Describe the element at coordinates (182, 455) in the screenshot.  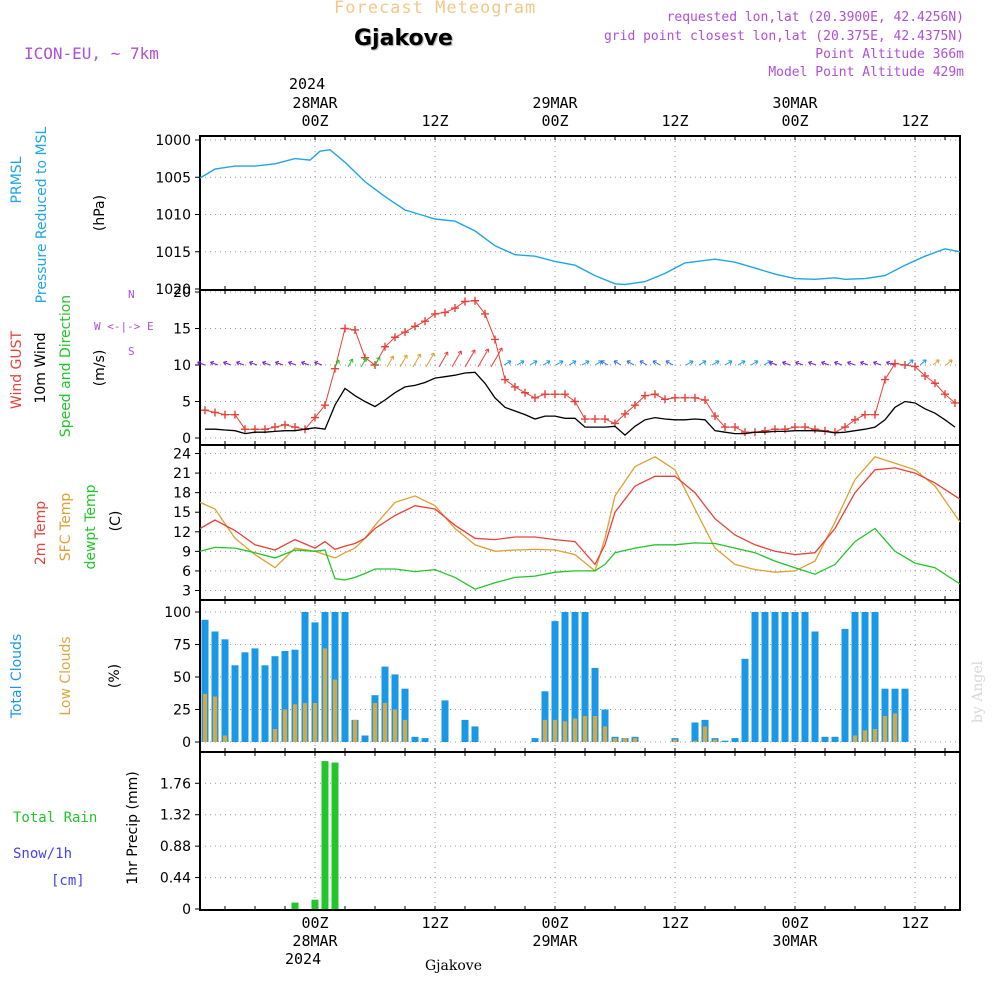
I see `ytick-label: 24` at that location.